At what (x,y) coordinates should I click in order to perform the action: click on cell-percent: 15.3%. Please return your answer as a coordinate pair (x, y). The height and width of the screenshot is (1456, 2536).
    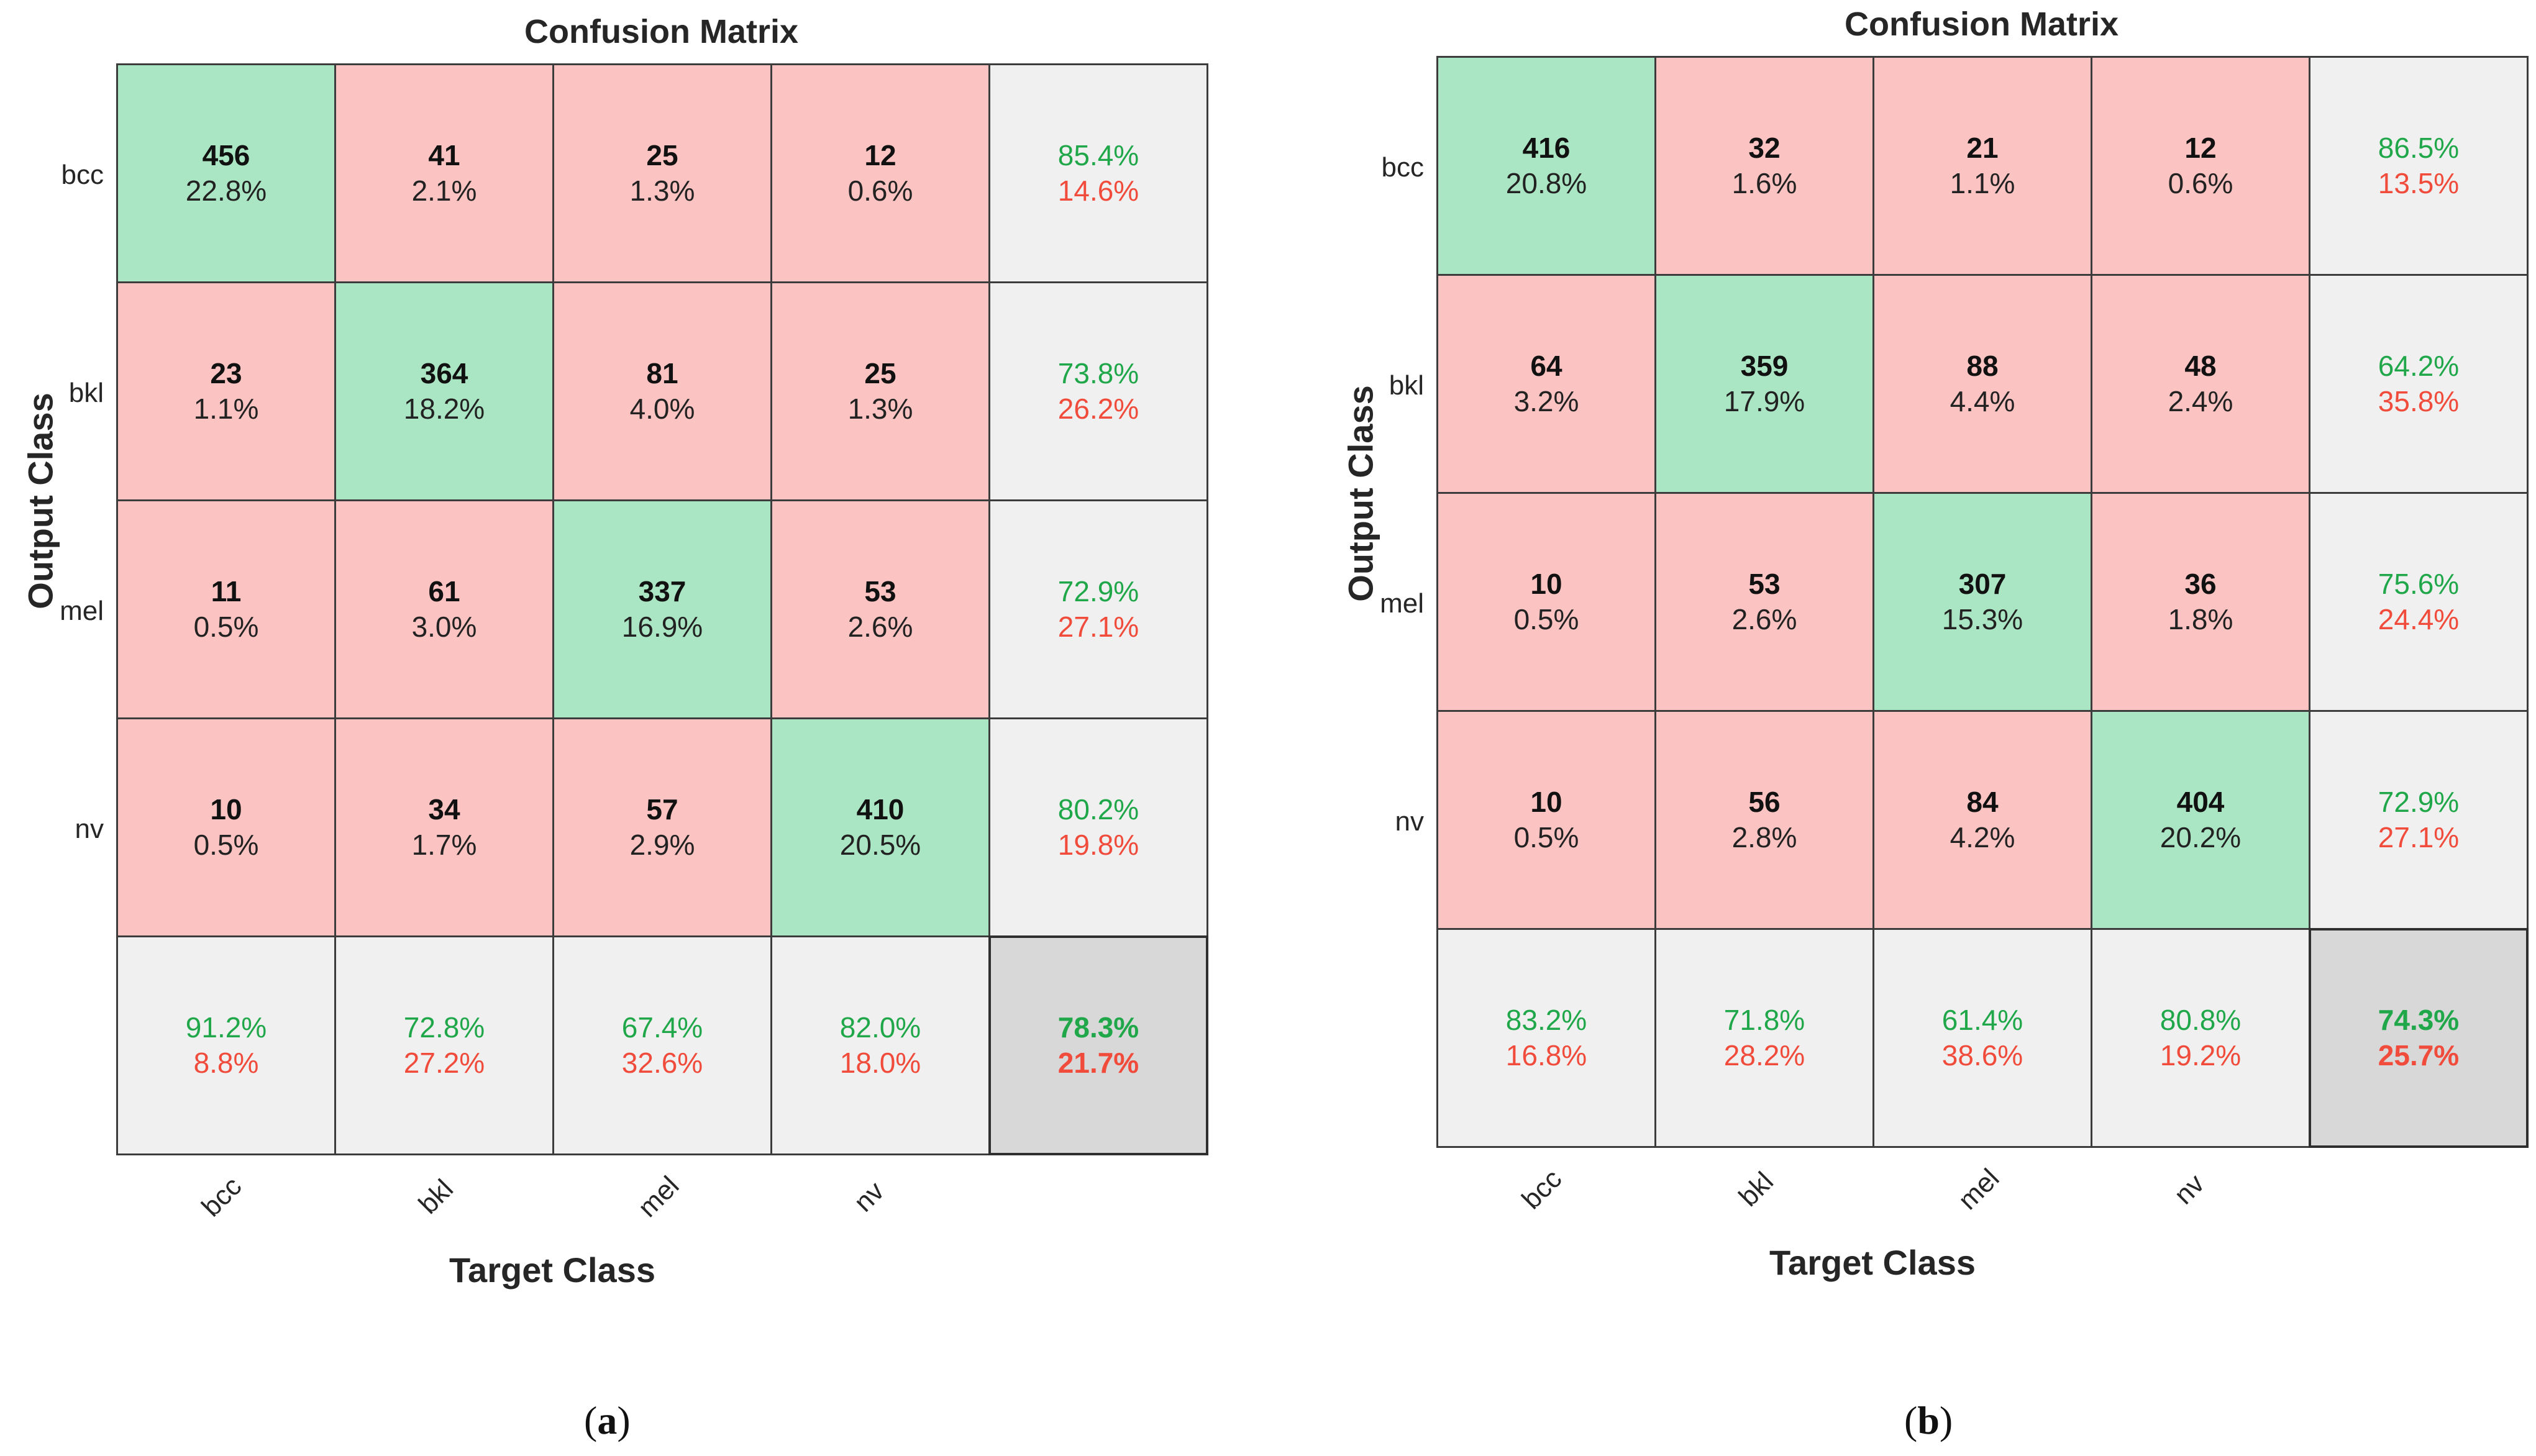
    Looking at the image, I should click on (1982, 619).